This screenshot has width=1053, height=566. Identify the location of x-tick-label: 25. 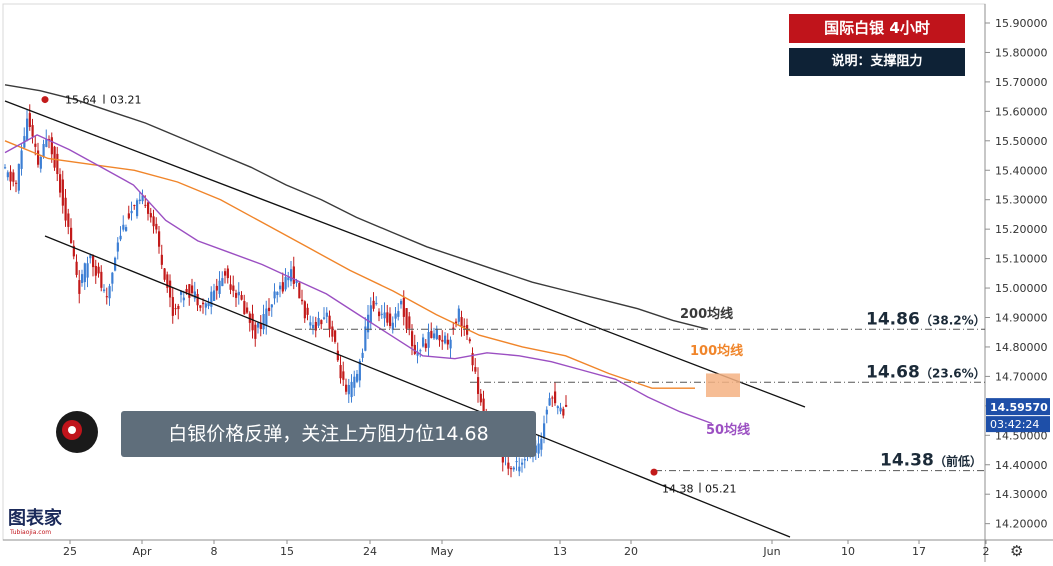
(70, 551).